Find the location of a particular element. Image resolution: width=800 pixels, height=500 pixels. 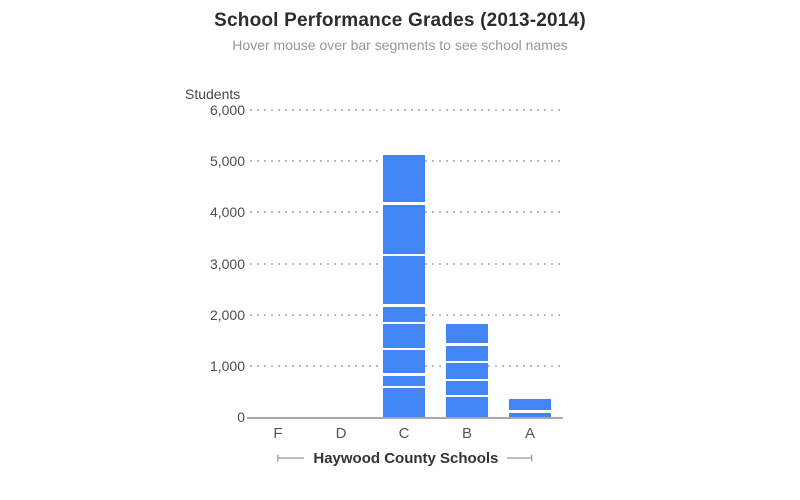

y-axis-title: Students is located at coordinates (213, 94).